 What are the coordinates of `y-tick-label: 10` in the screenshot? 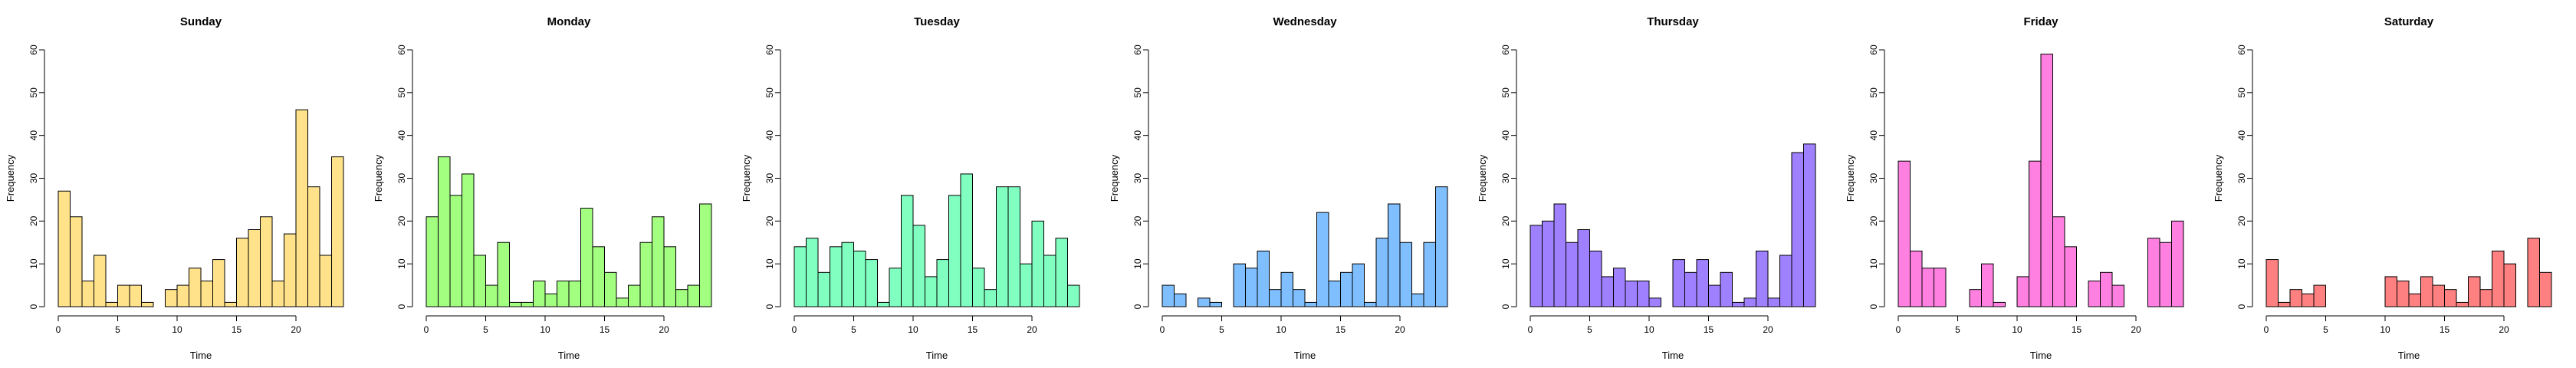 It's located at (1137, 264).